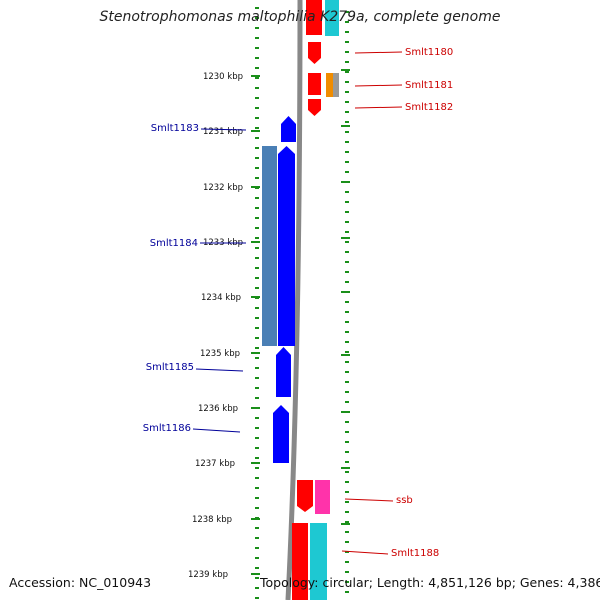 The image size is (600, 600). Describe the element at coordinates (212, 520) in the screenshot. I see `scale-label: 1238 kbp` at that location.